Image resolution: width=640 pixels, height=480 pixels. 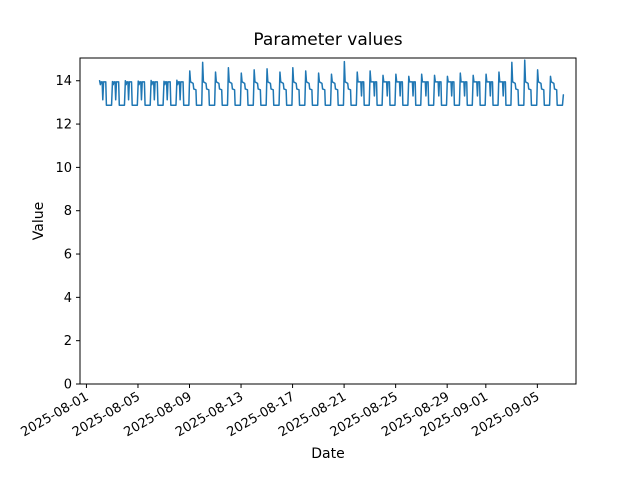 I want to click on chart-title: Parameter values, so click(x=328, y=40).